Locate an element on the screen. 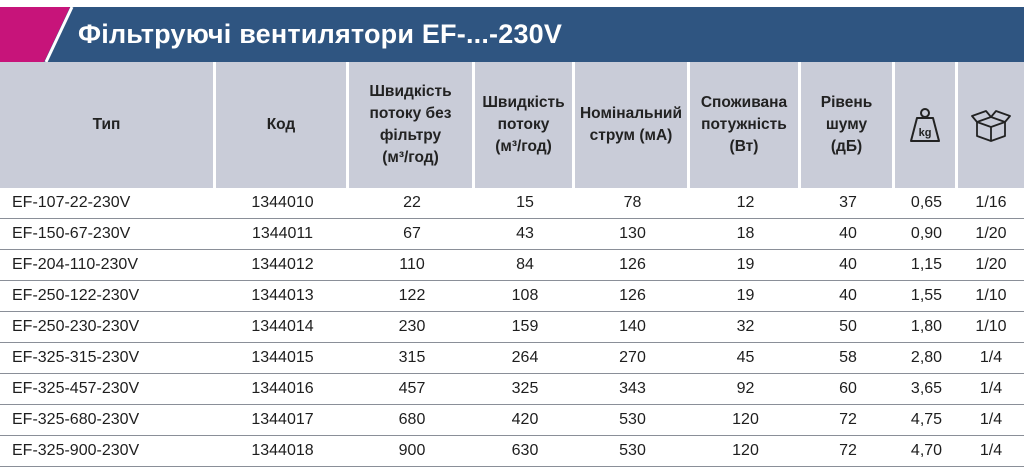 This screenshot has width=1024, height=471. cell-flow-no-filter: 315 is located at coordinates (412, 357).